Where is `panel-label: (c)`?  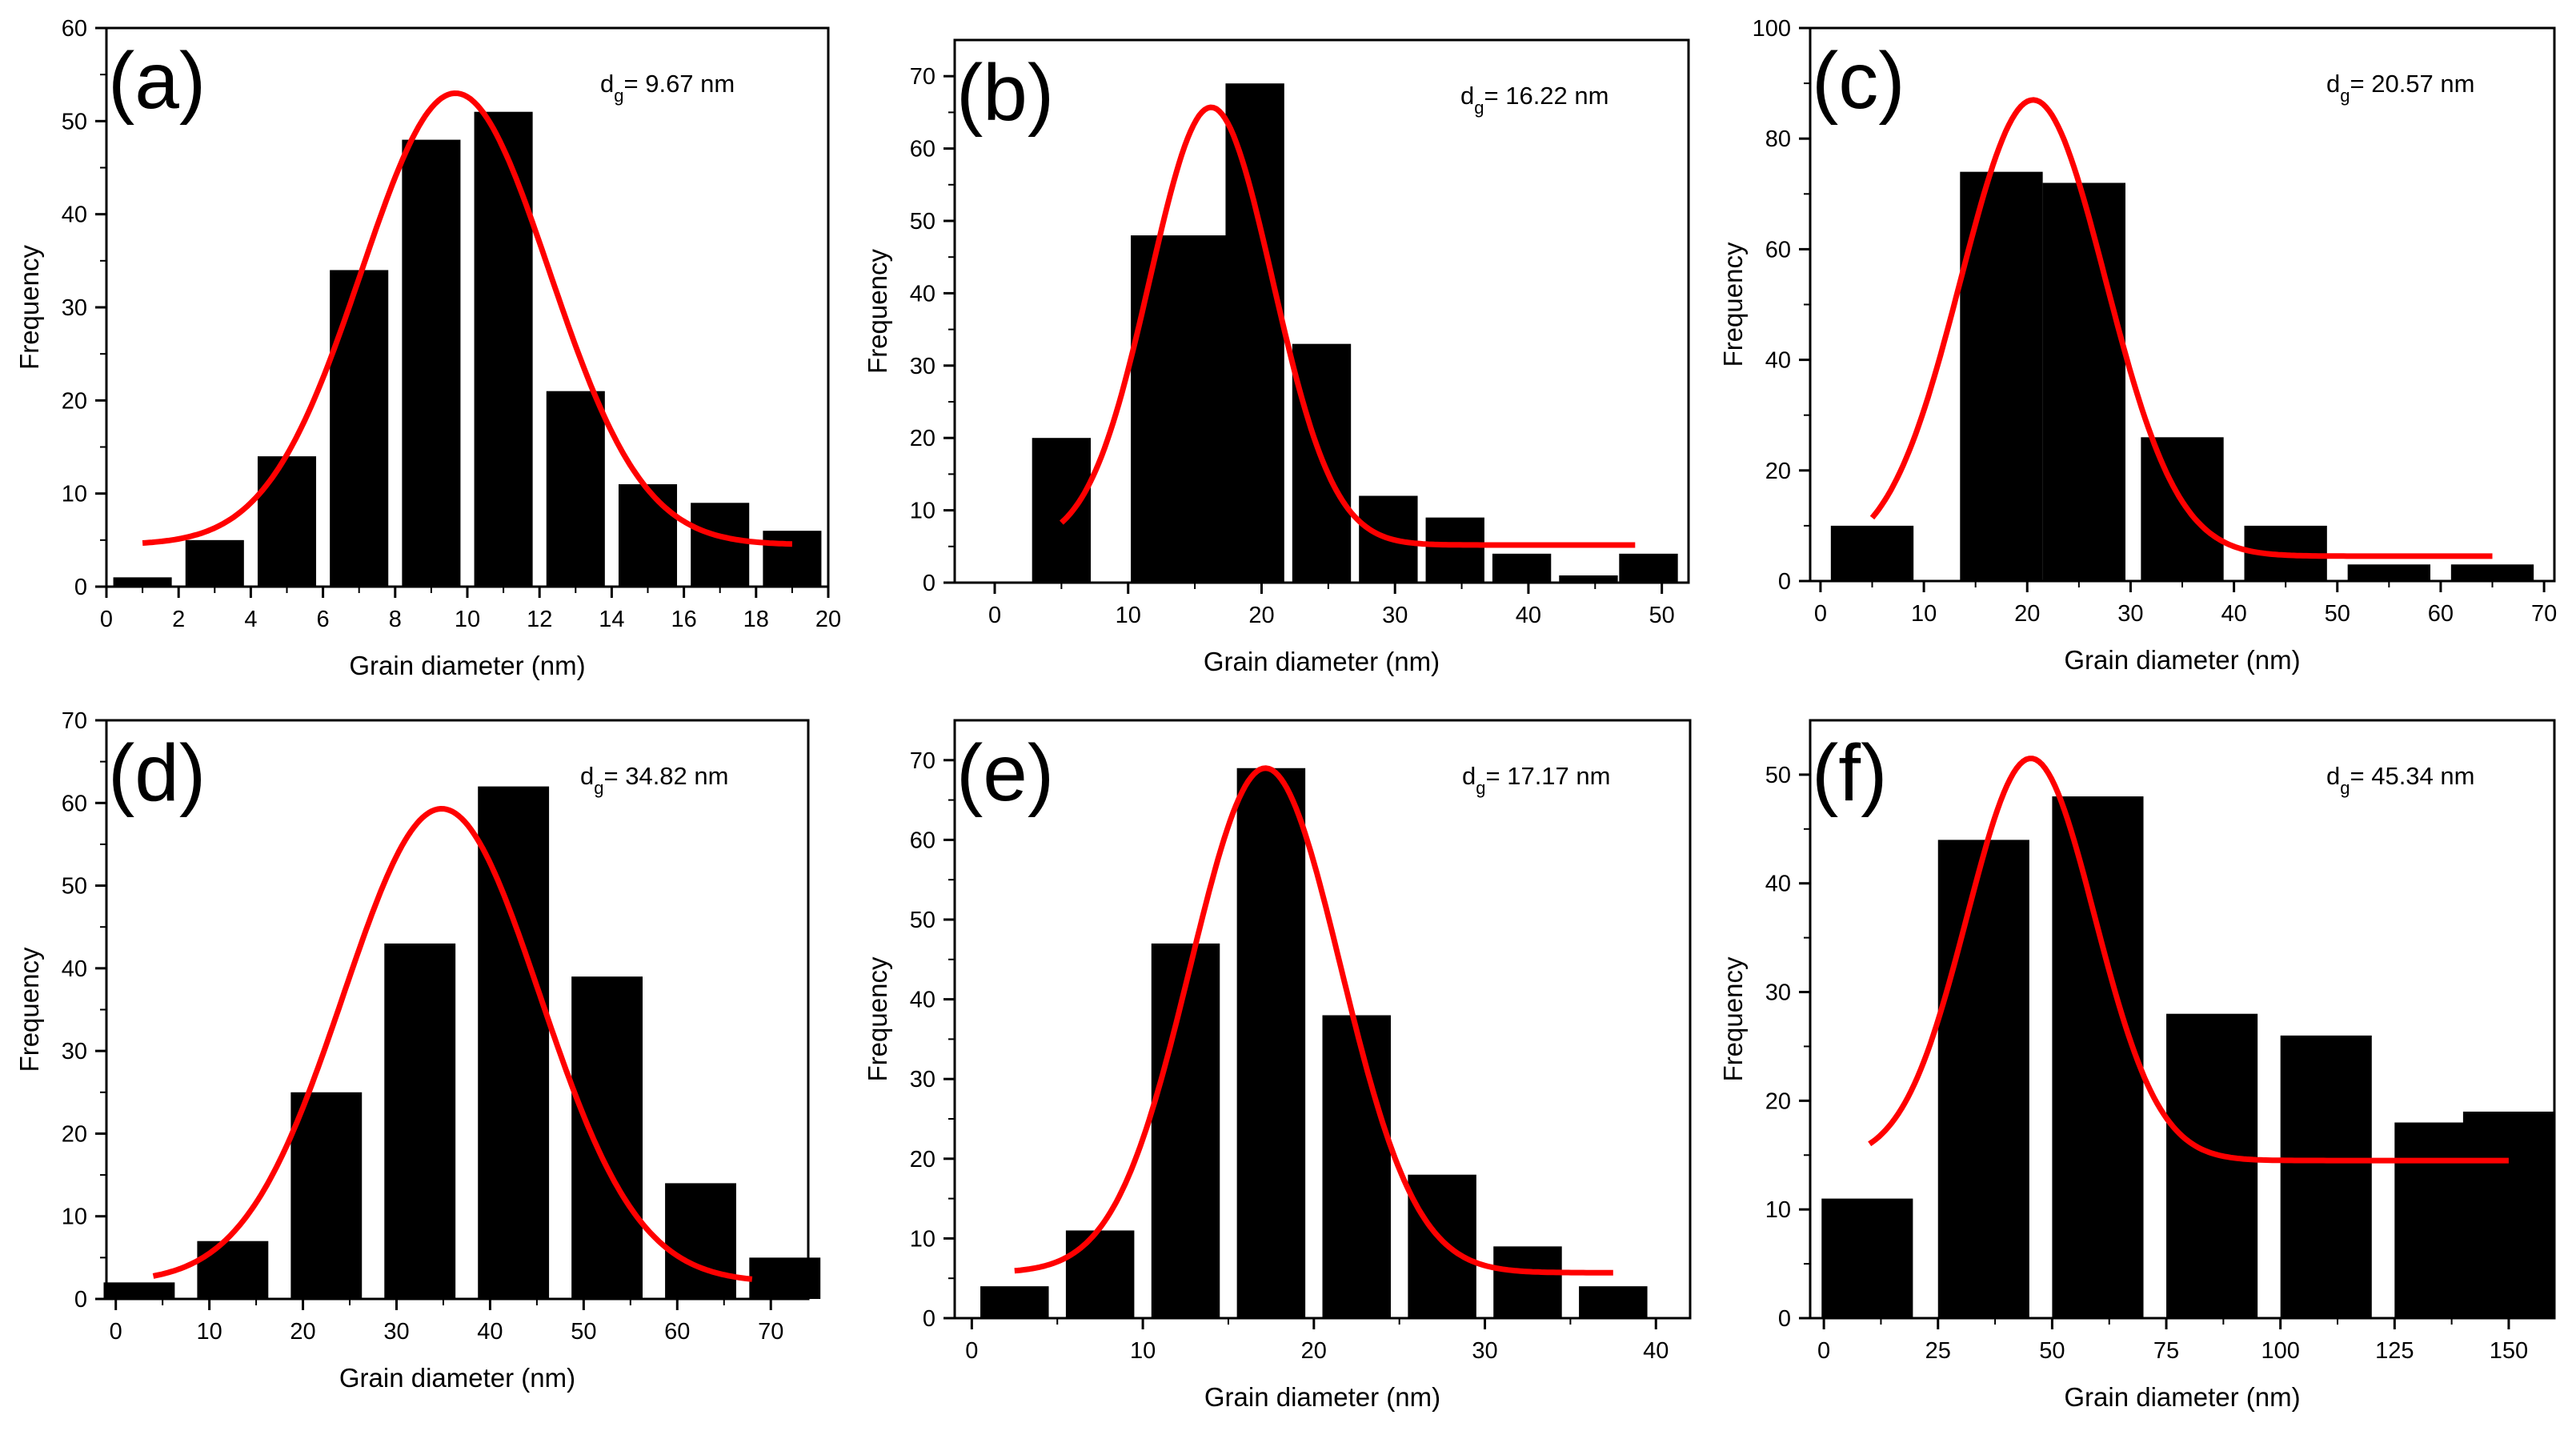
panel-label: (c) is located at coordinates (1858, 81).